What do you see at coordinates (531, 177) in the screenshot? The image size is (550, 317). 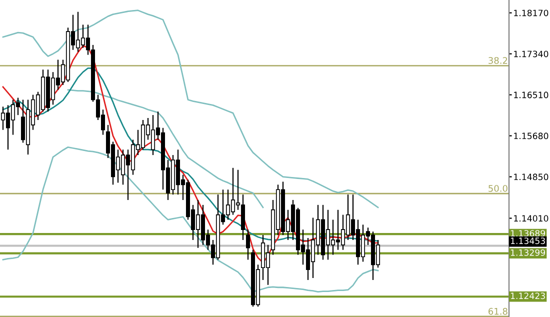 I see `y-tick-label: 1.14850` at bounding box center [531, 177].